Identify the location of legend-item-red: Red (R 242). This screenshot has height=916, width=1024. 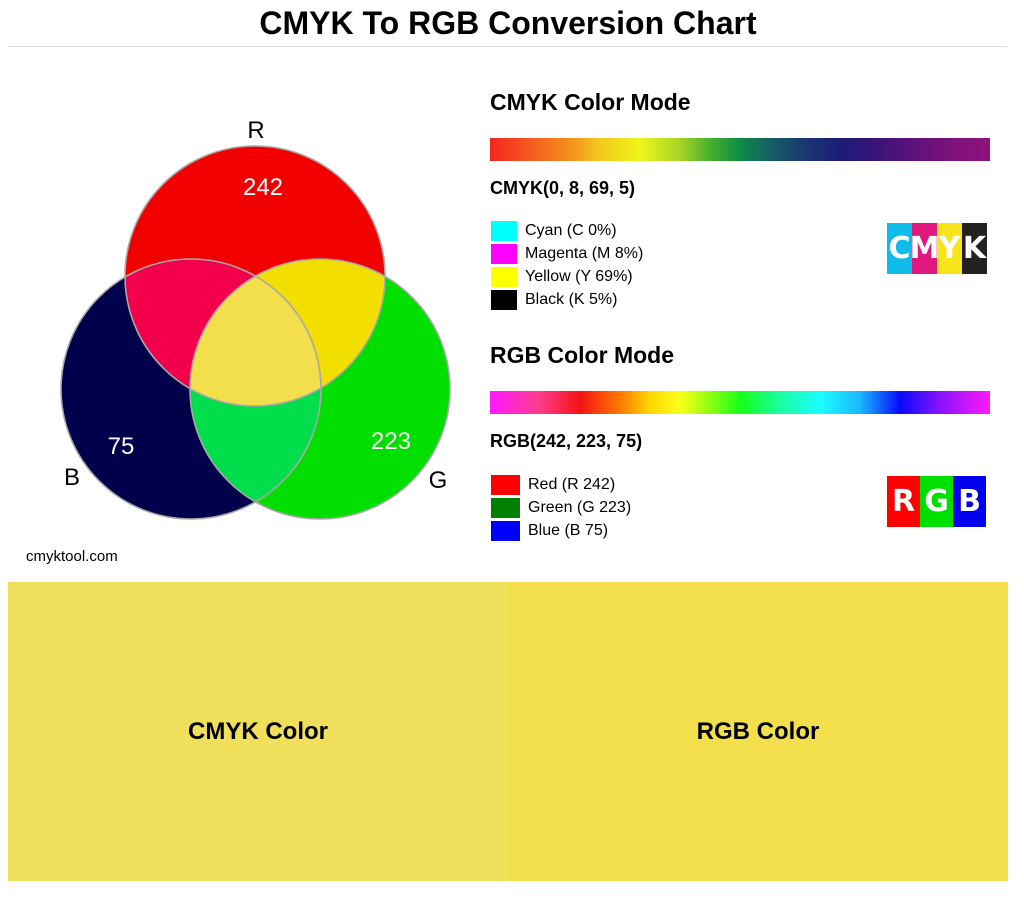
(561, 484).